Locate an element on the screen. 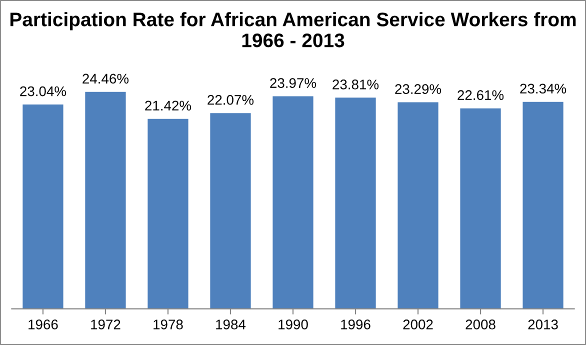 Image resolution: width=586 pixels, height=345 pixels. x-tick-label: 1990 is located at coordinates (293, 325).